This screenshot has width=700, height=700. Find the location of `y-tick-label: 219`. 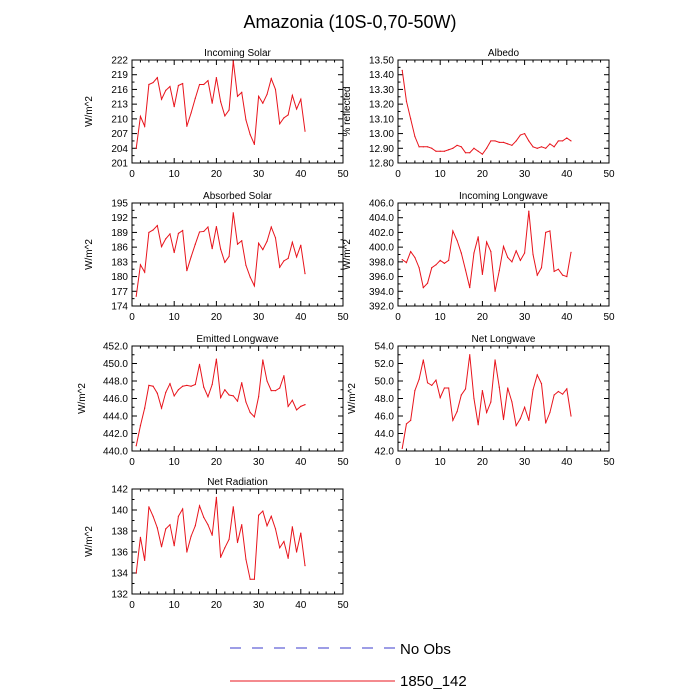

y-tick-label: 219 is located at coordinates (119, 75).